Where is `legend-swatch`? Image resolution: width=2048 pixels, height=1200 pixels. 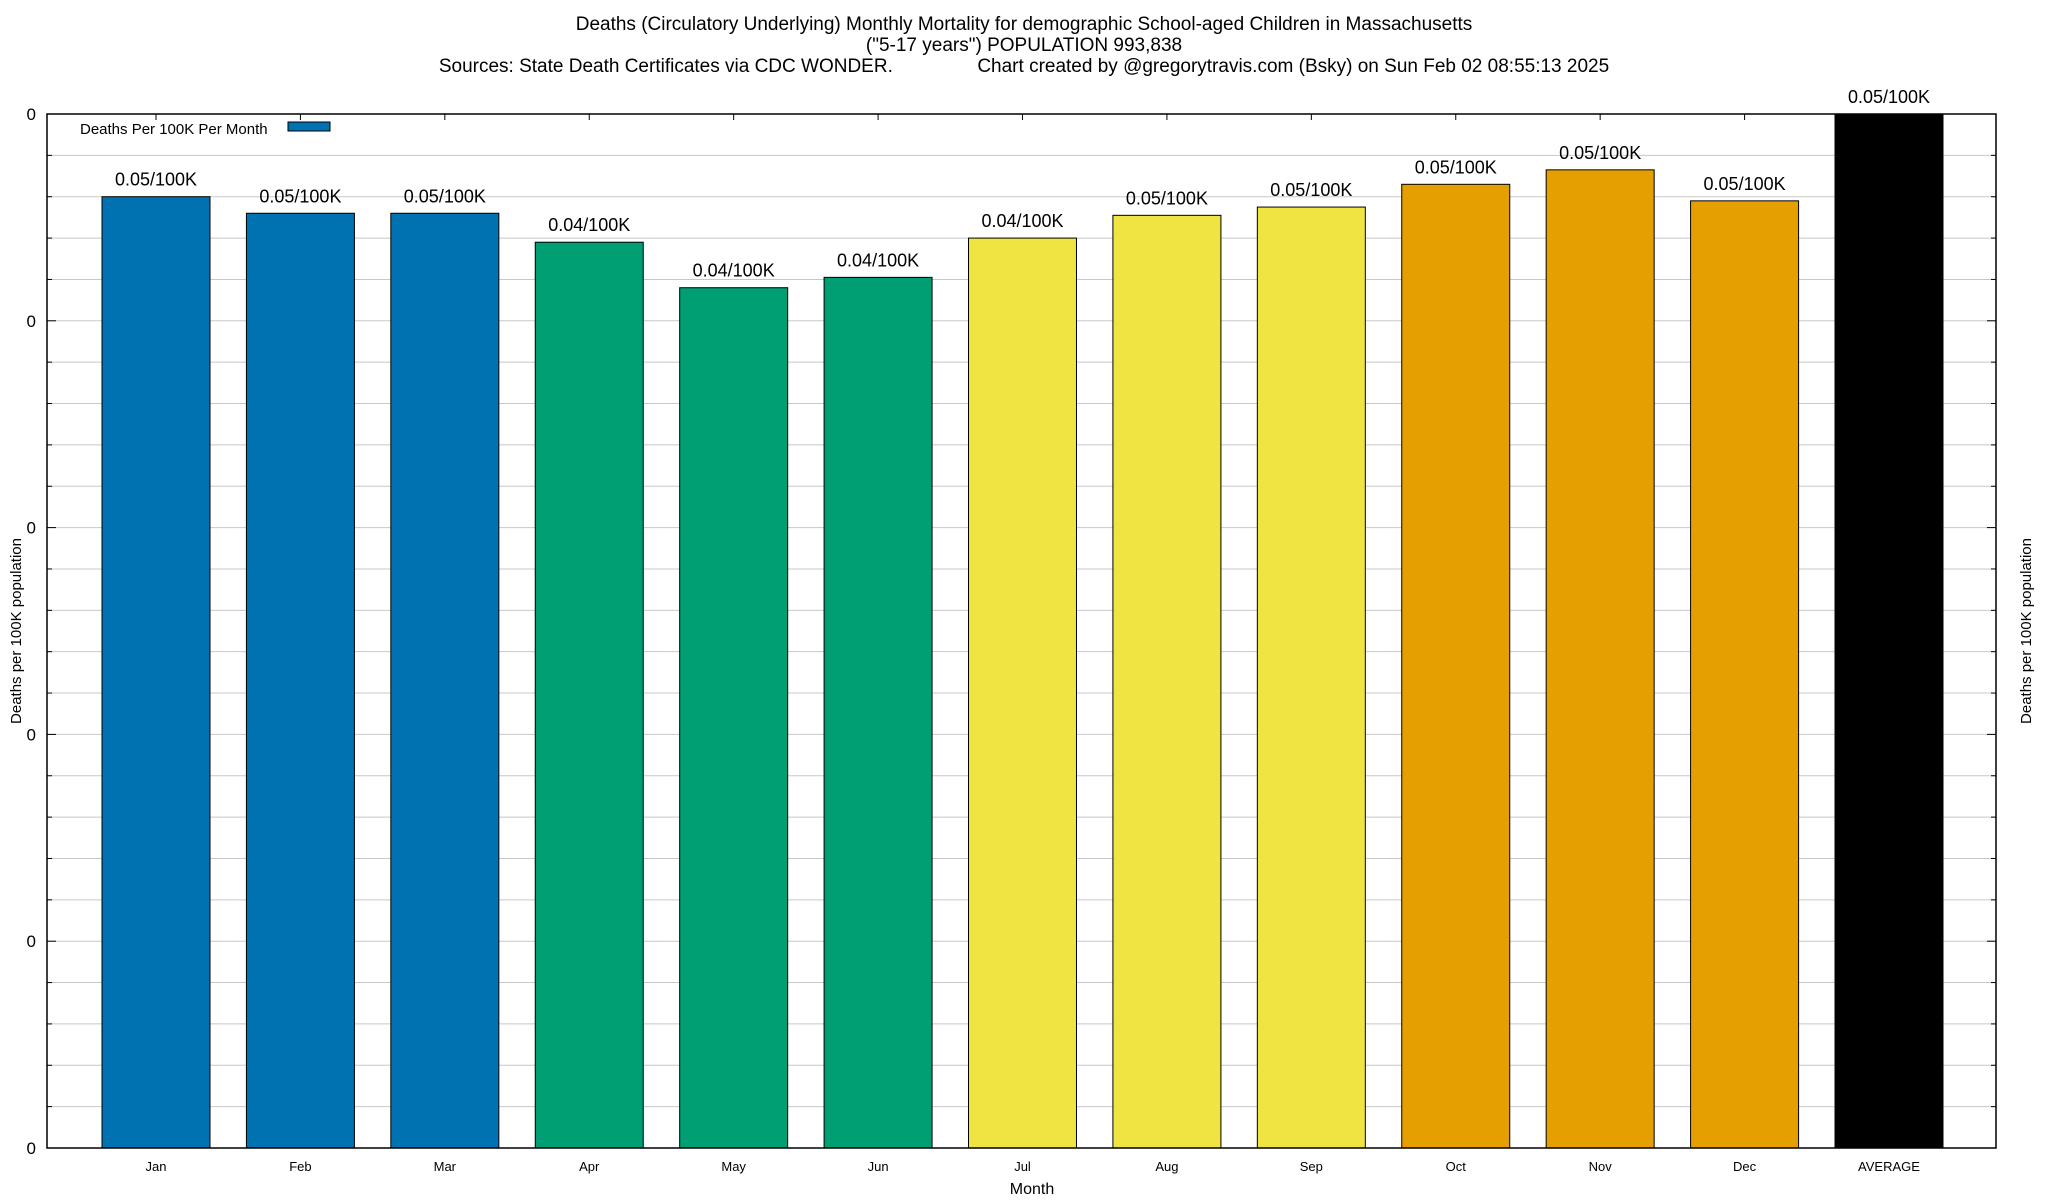 legend-swatch is located at coordinates (309, 126).